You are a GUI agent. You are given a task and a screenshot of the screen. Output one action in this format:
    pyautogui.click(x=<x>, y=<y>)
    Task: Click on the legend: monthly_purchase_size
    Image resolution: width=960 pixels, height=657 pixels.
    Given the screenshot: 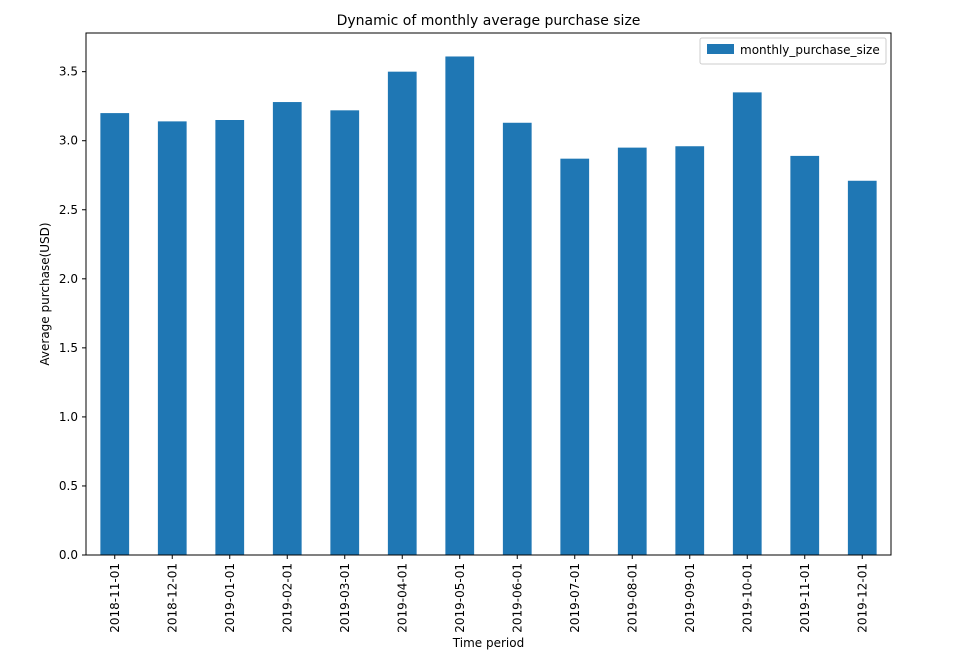 What is the action you would take?
    pyautogui.click(x=793, y=51)
    